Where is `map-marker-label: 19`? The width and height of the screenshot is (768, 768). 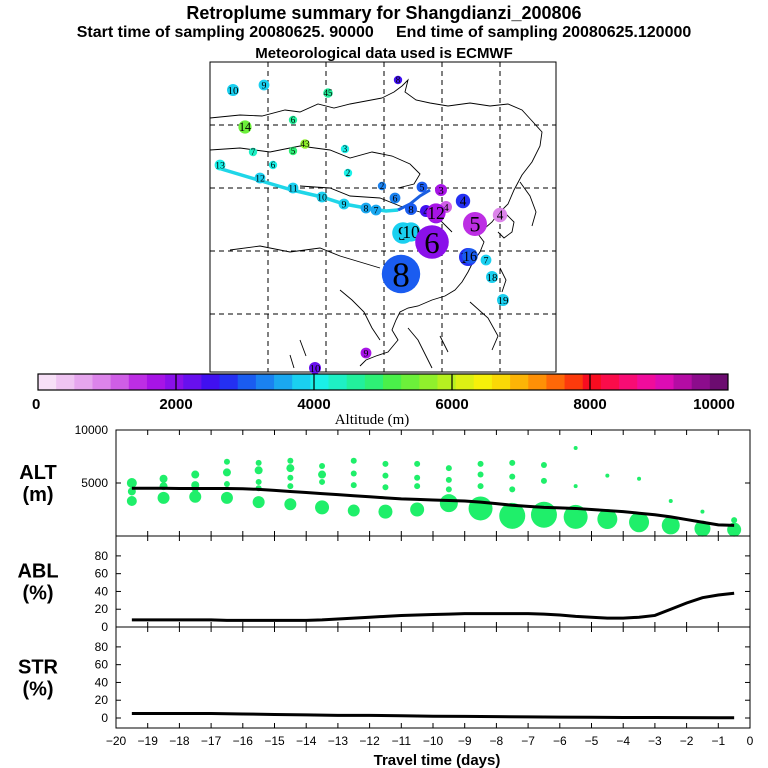
map-marker-label: 19 is located at coordinates (504, 301).